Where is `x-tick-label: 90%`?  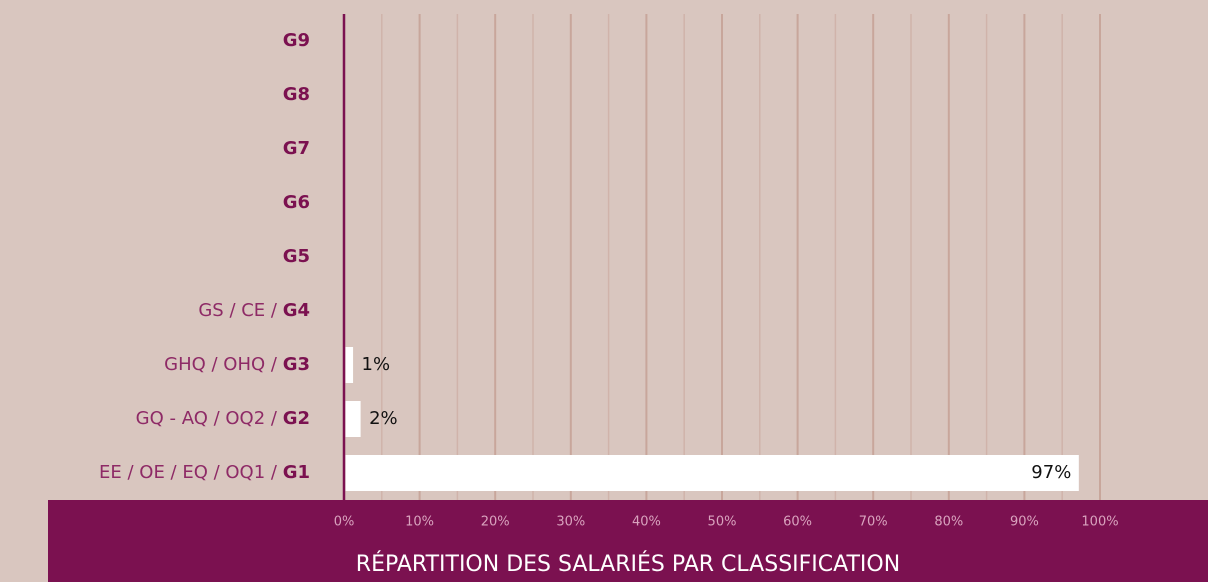 x-tick-label: 90% is located at coordinates (1024, 522).